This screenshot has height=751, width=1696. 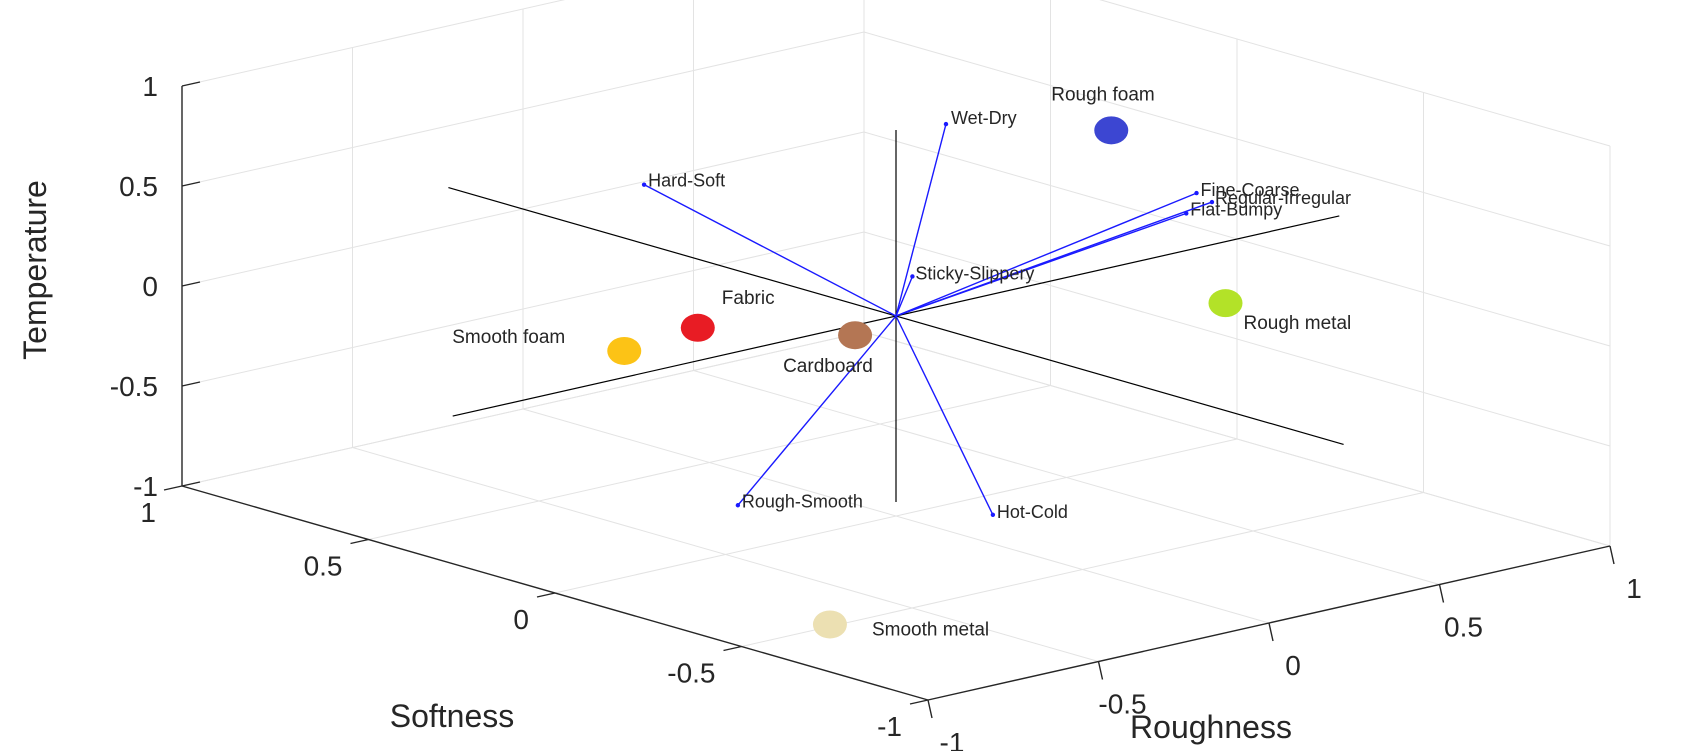 I want to click on vector-sticky-slippery, so click(x=904, y=296).